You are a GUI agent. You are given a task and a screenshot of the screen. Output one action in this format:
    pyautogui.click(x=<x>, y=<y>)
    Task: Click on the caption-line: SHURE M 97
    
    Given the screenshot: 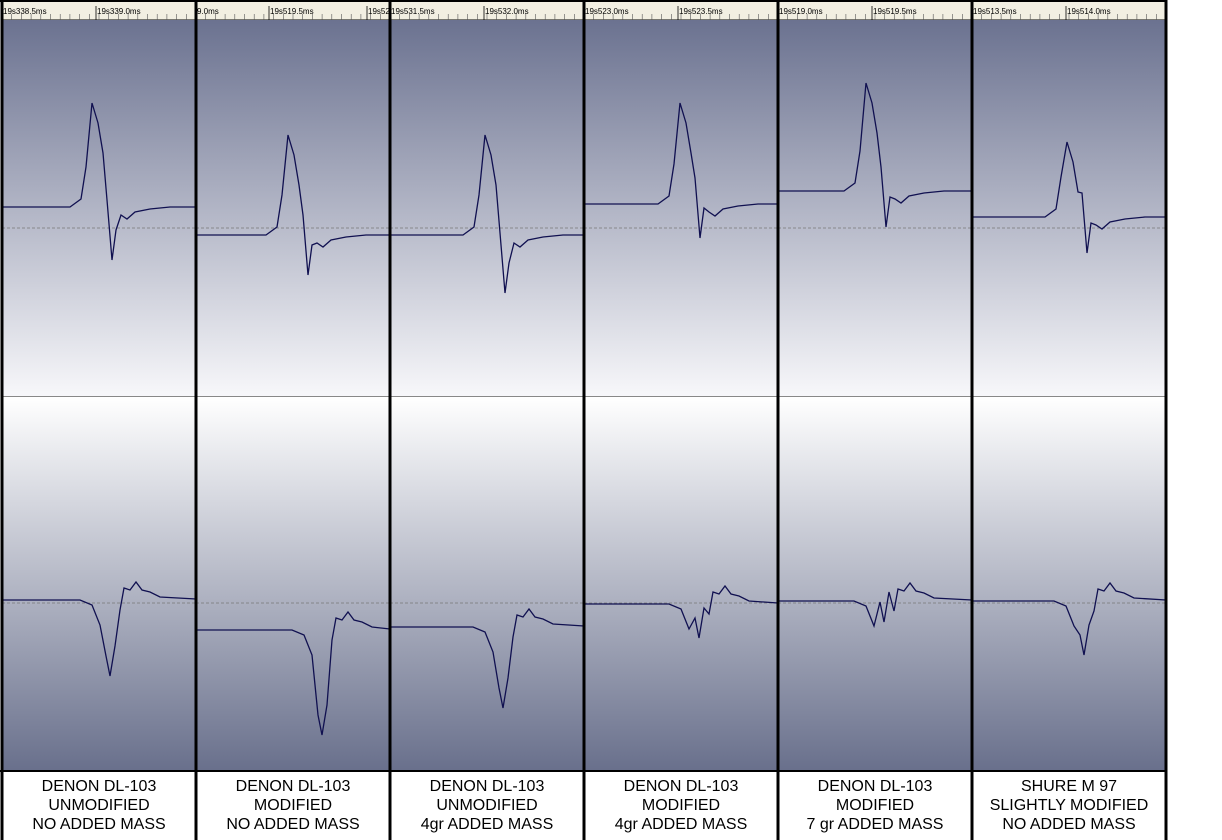 What is the action you would take?
    pyautogui.click(x=1069, y=786)
    